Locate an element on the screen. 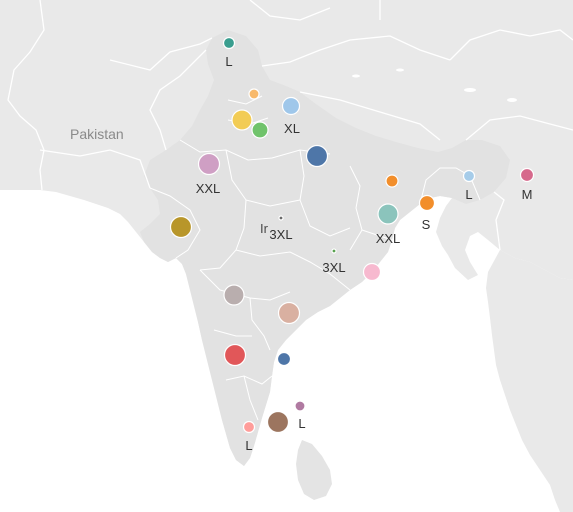  sri-lanka is located at coordinates (314, 470).